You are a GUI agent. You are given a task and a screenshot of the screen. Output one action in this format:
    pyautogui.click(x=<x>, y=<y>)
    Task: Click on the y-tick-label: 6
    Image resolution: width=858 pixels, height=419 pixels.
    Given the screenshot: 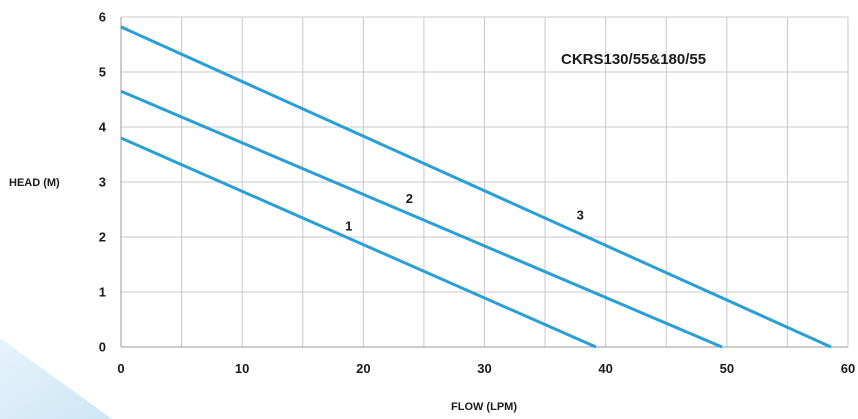 What is the action you would take?
    pyautogui.click(x=102, y=17)
    